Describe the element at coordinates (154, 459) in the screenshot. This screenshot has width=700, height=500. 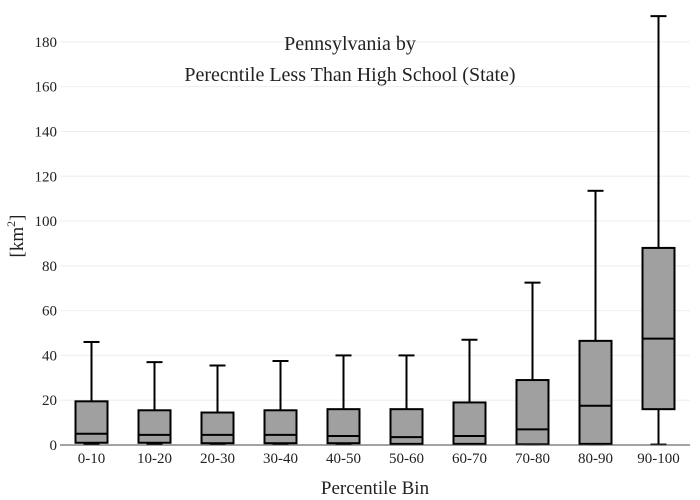
I see `x-tick-label: 10-20` at that location.